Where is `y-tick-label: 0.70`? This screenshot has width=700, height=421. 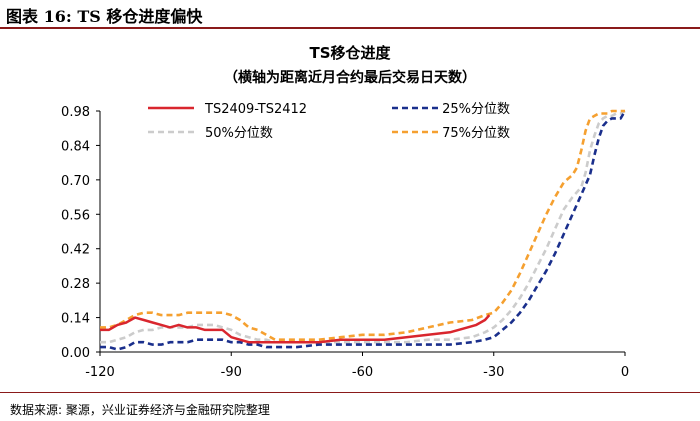 y-tick-label: 0.70 is located at coordinates (75, 181).